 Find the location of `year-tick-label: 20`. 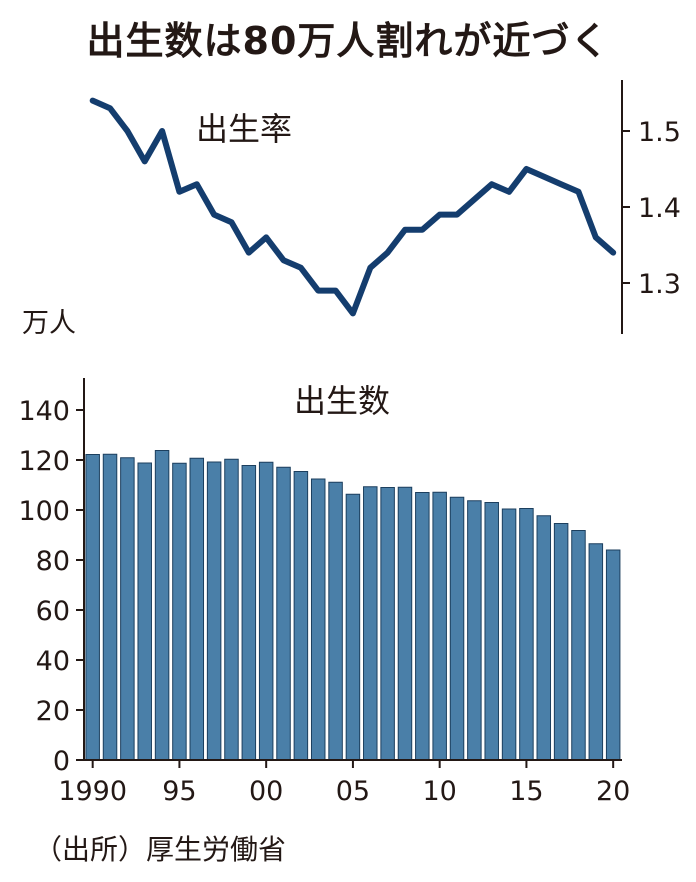

year-tick-label: 20 is located at coordinates (613, 791).